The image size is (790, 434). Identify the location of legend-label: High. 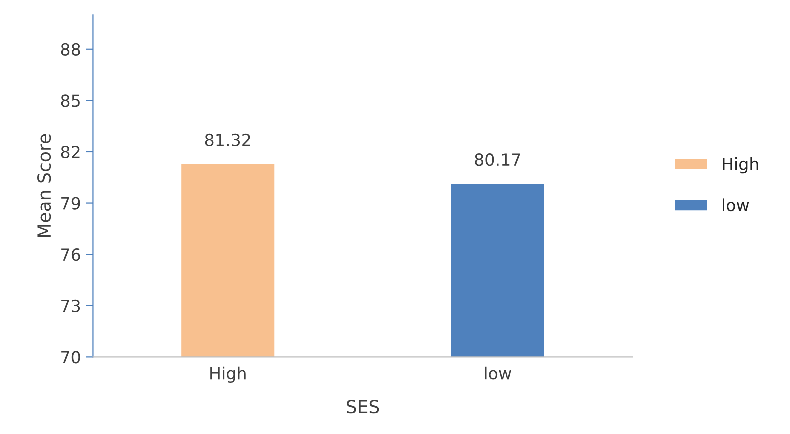
(740, 166).